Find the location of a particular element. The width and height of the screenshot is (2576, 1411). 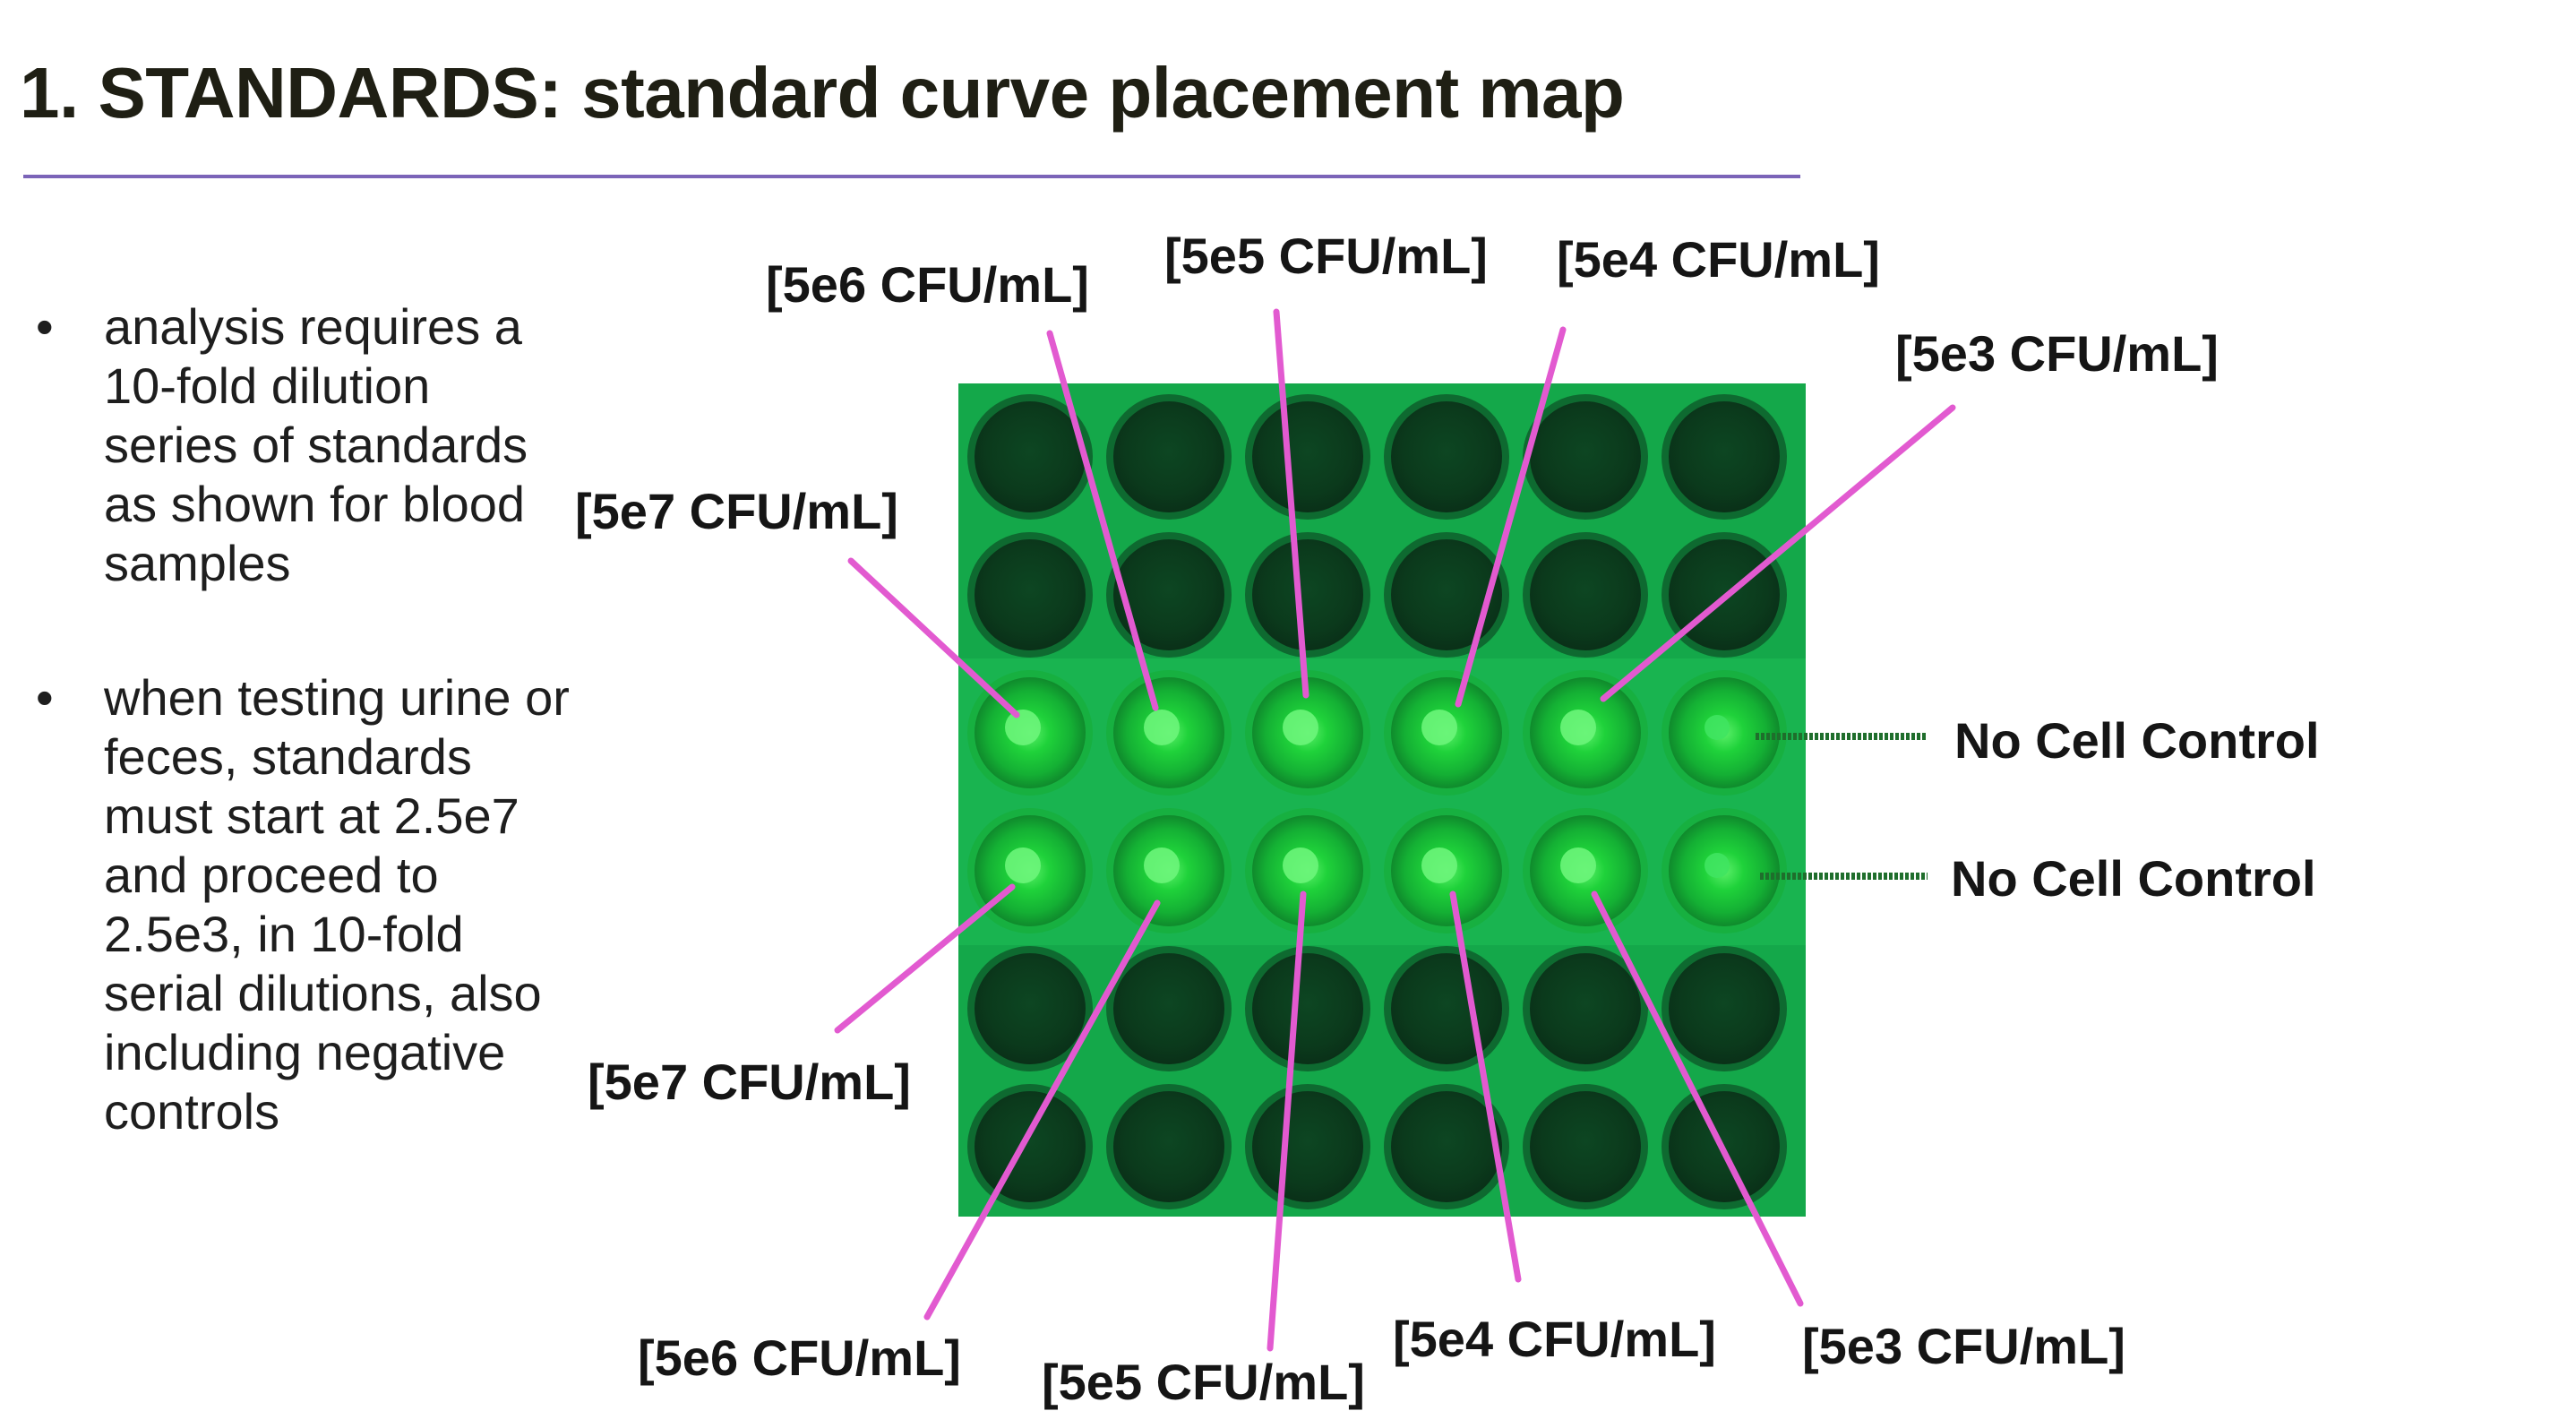

top-label-5e7: [5e7 CFU/mL] is located at coordinates (736, 511).